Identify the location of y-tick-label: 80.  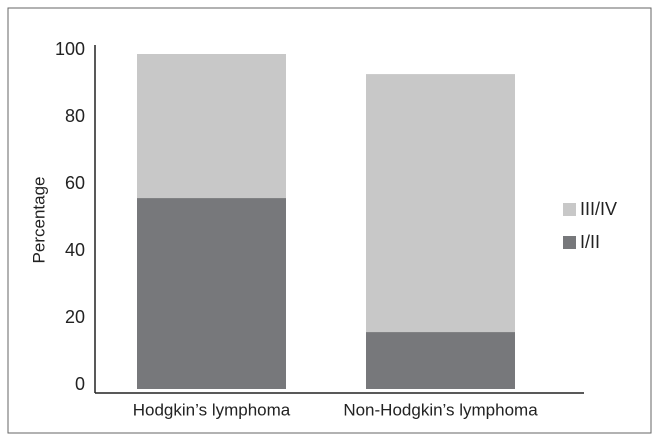
(75, 116).